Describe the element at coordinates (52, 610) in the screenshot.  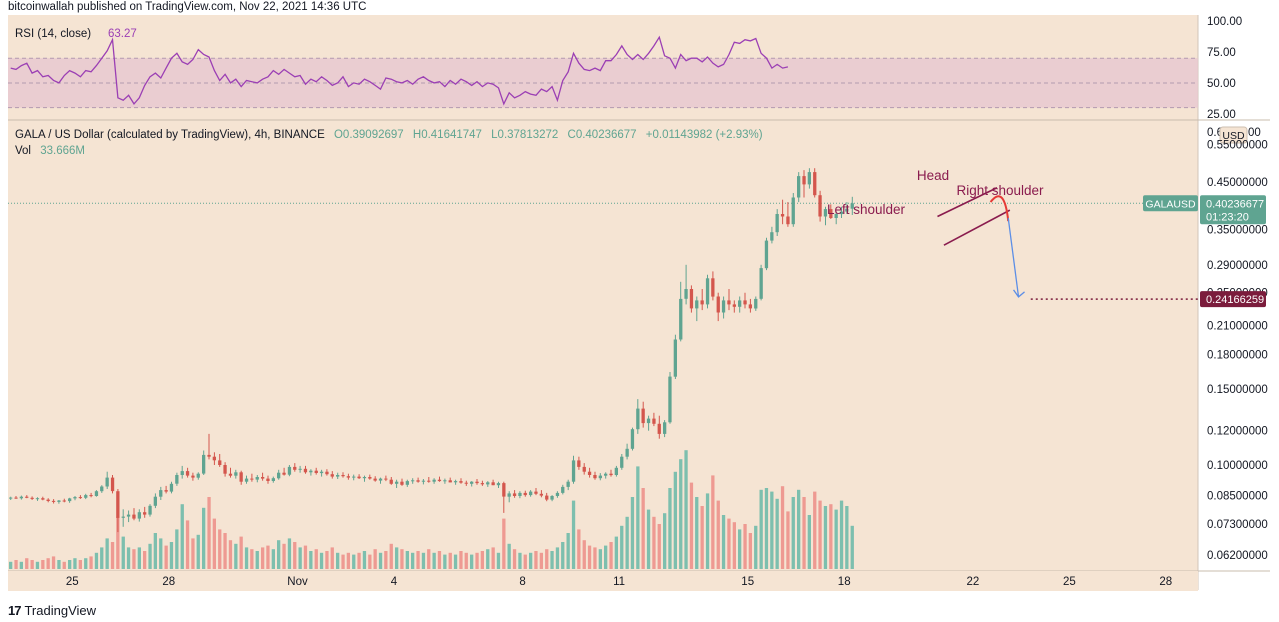
I see `tradingview-logo: 17 TradingView` at that location.